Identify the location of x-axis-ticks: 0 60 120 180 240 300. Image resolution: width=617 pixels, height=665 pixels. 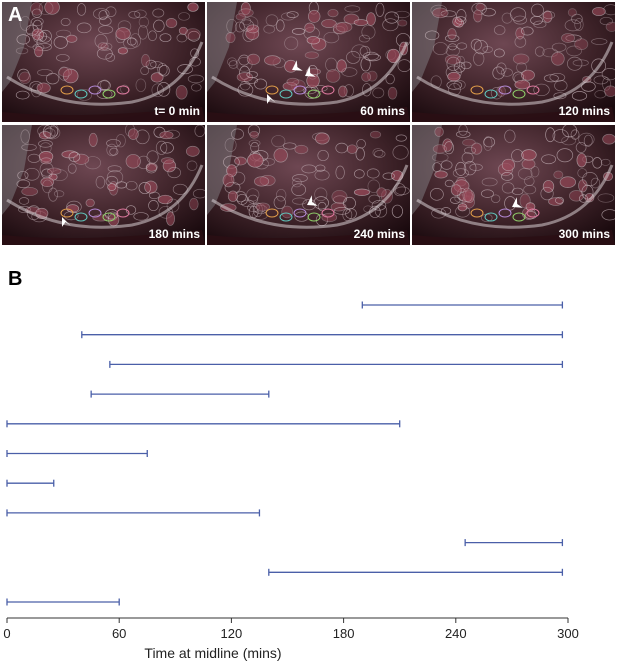
(291, 629).